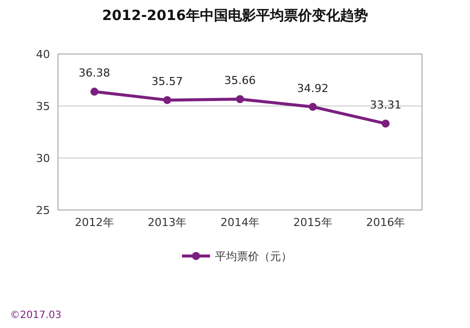 The image size is (470, 328). I want to click on chart-title: 2012-2016年中国电影平均票价变化趋势, so click(235, 15).